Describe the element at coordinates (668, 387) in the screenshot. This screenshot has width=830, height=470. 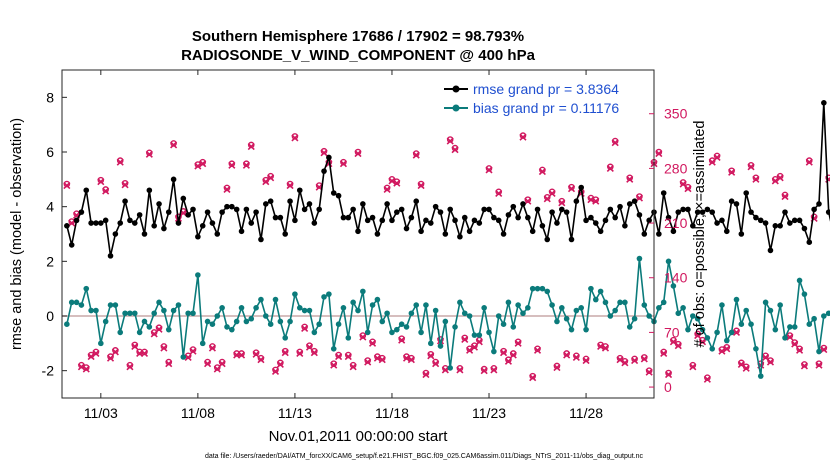
I see `y-tick-label-right: 0` at that location.